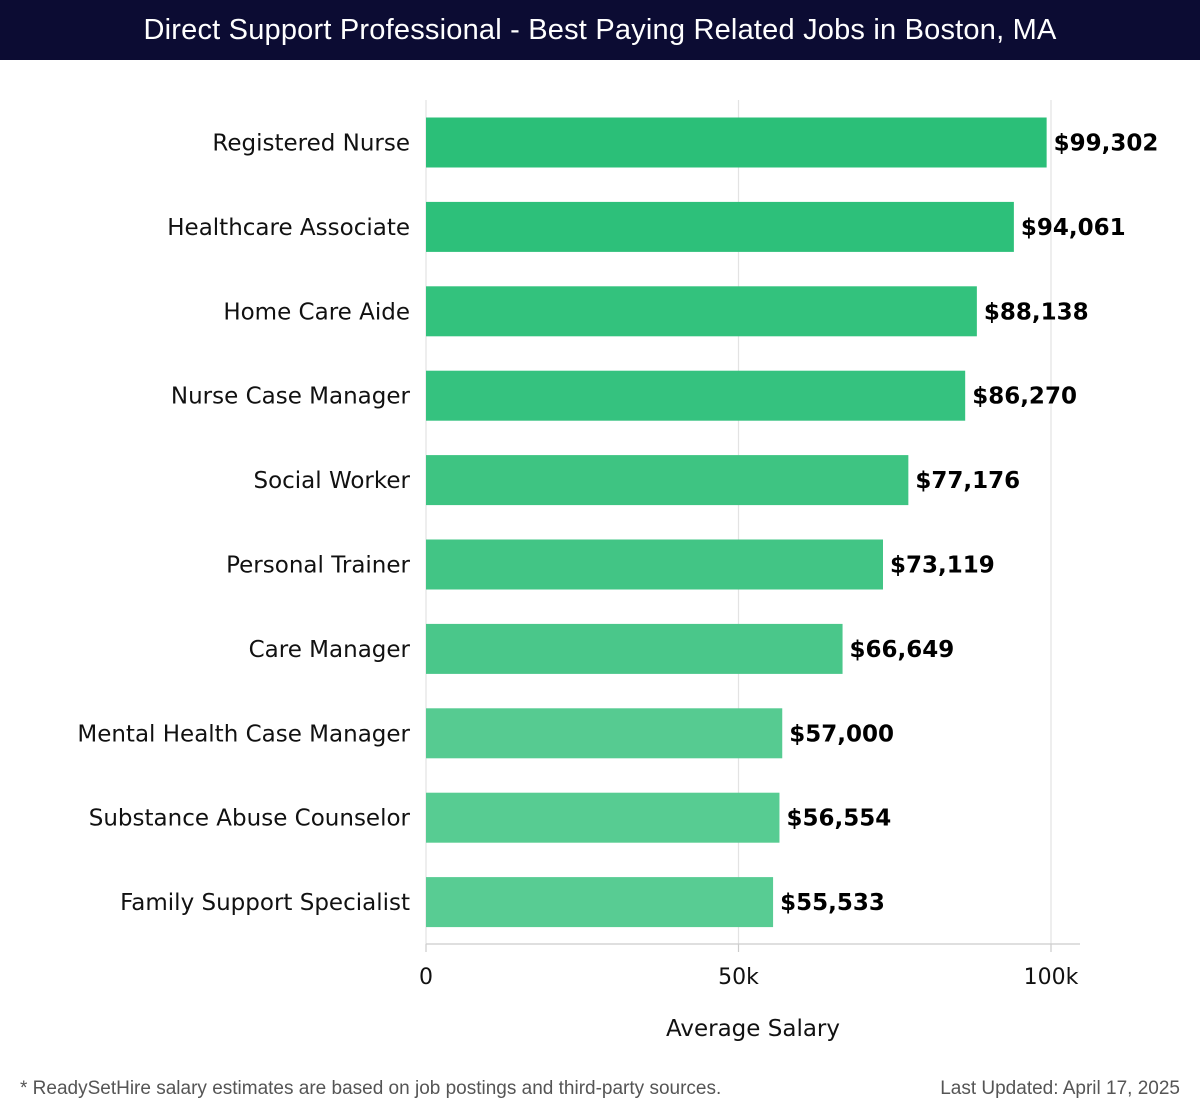 The image size is (1200, 1120). What do you see at coordinates (841, 734) in the screenshot?
I see `value-label: $57,000` at bounding box center [841, 734].